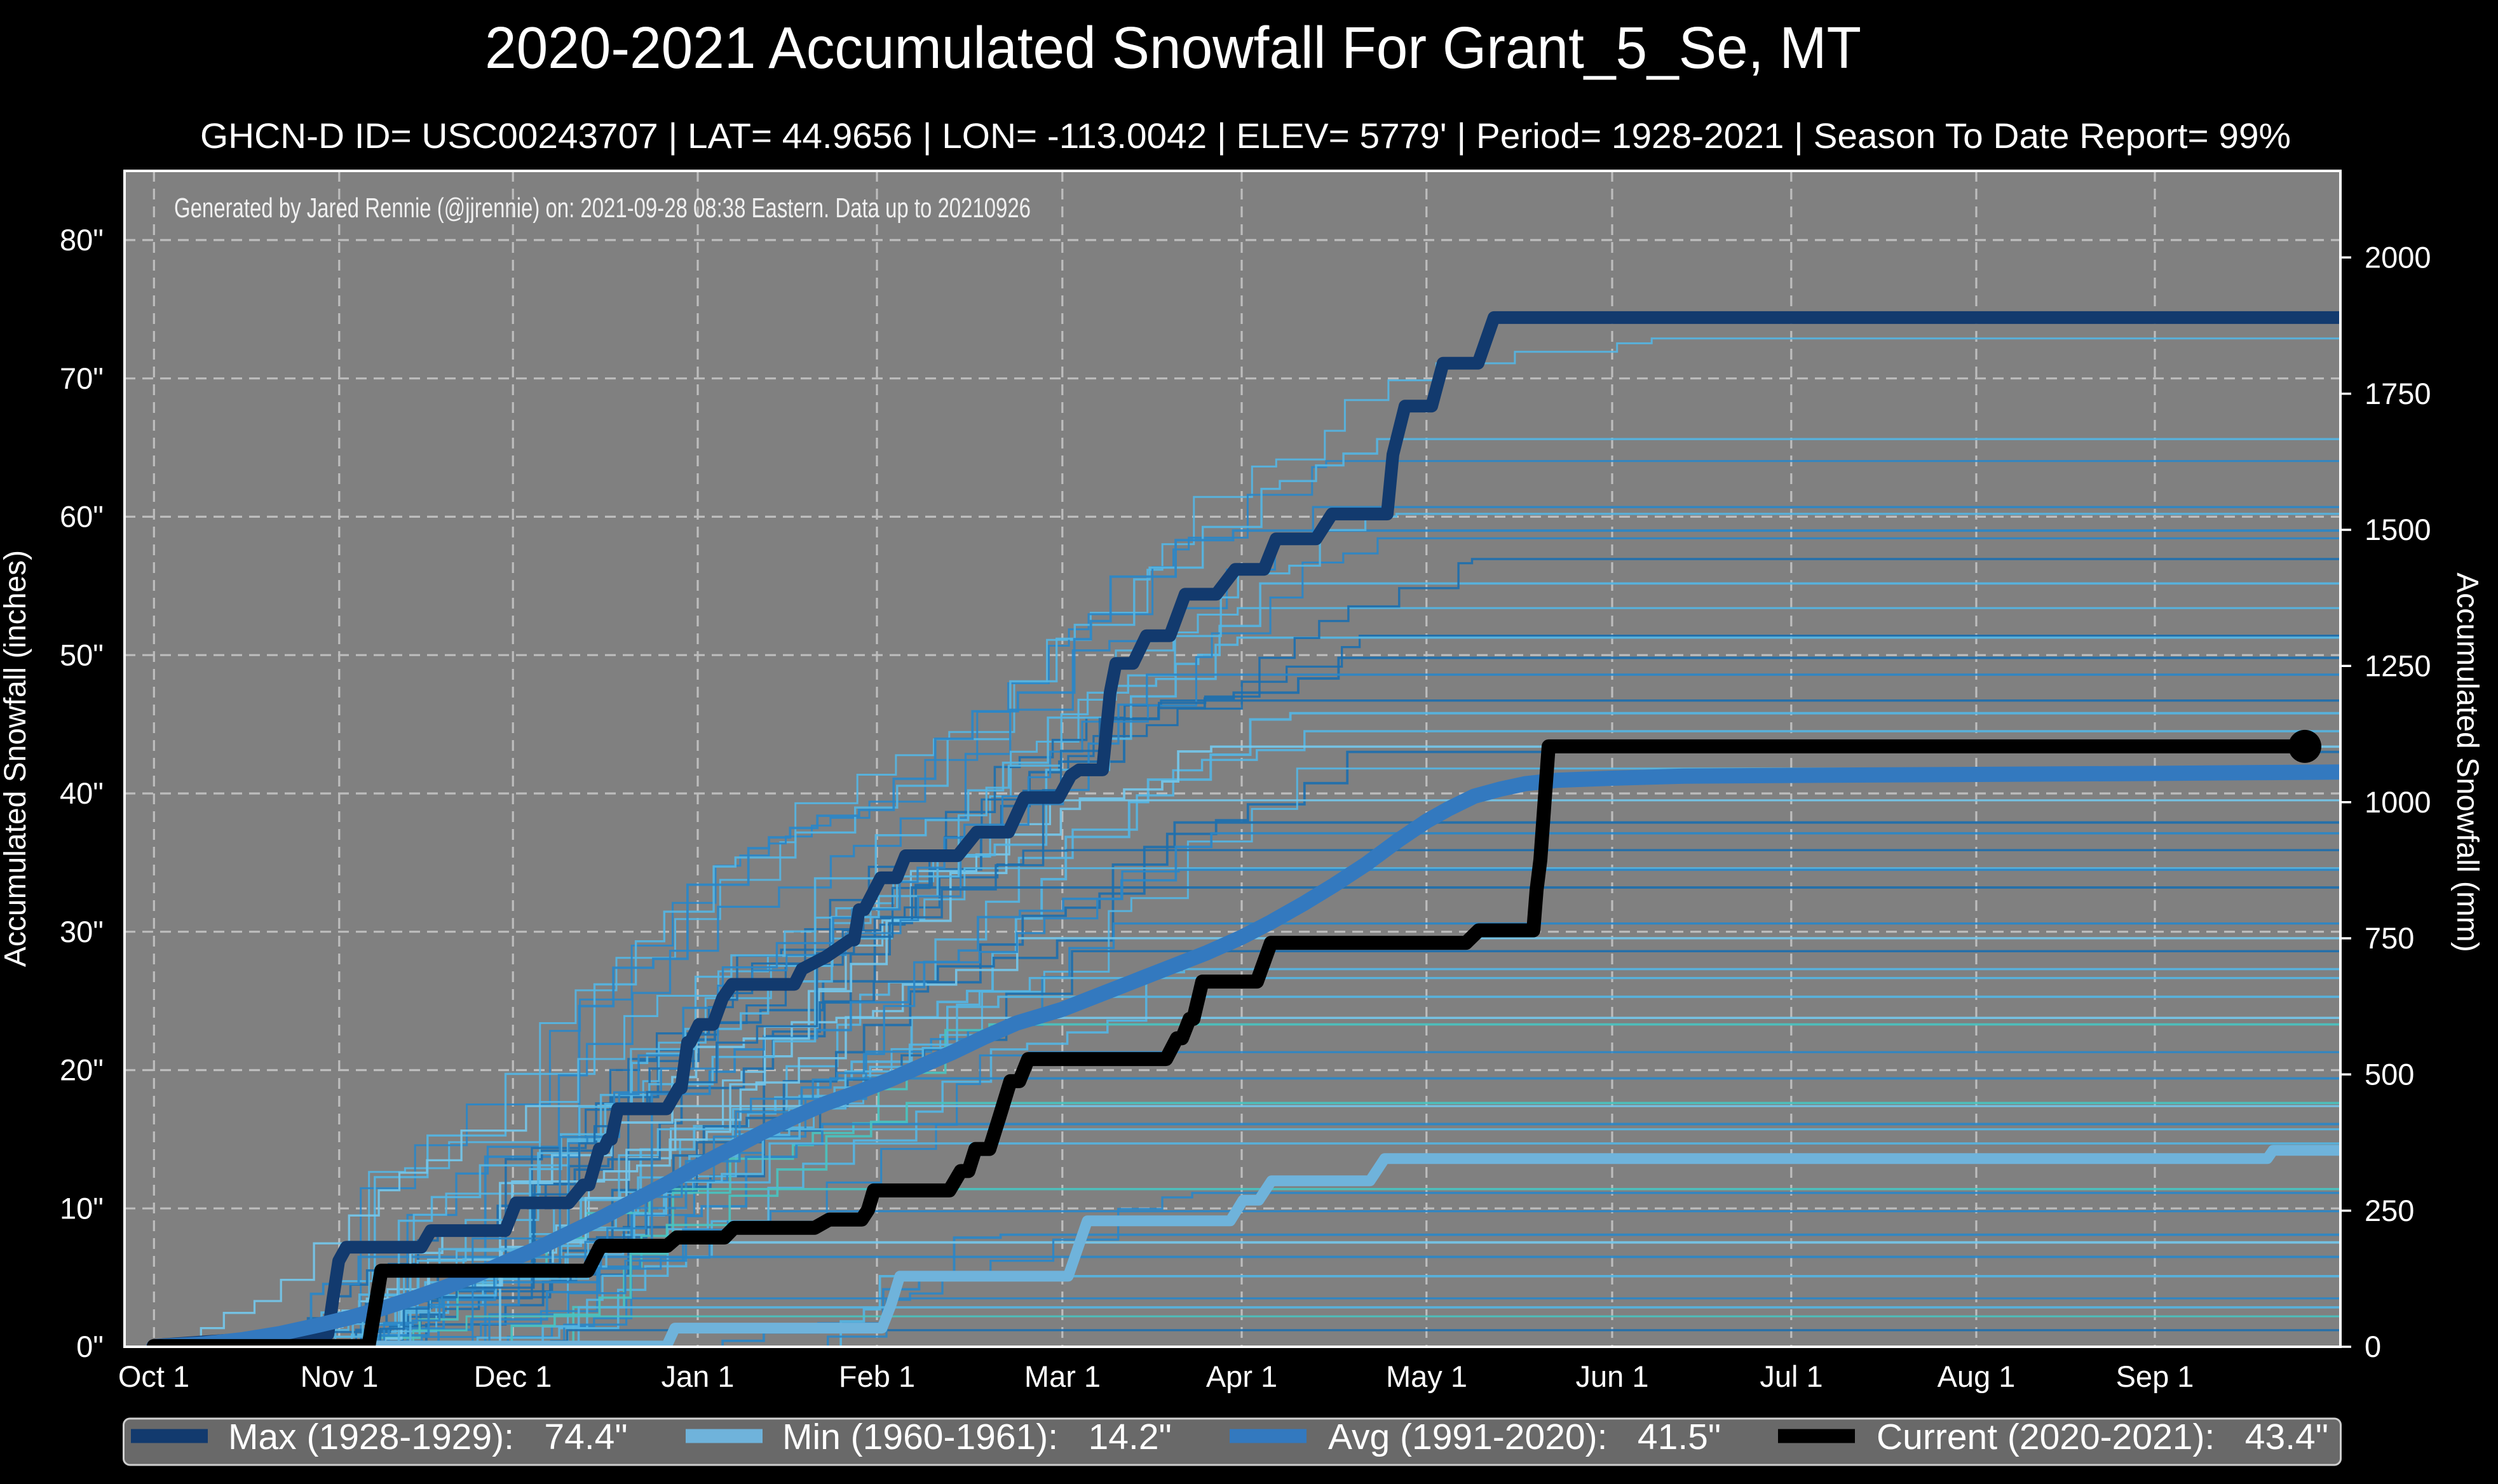 The image size is (2498, 1484). Describe the element at coordinates (977, 1437) in the screenshot. I see `svg-text: Min (1960-1961): 14.2"` at that location.